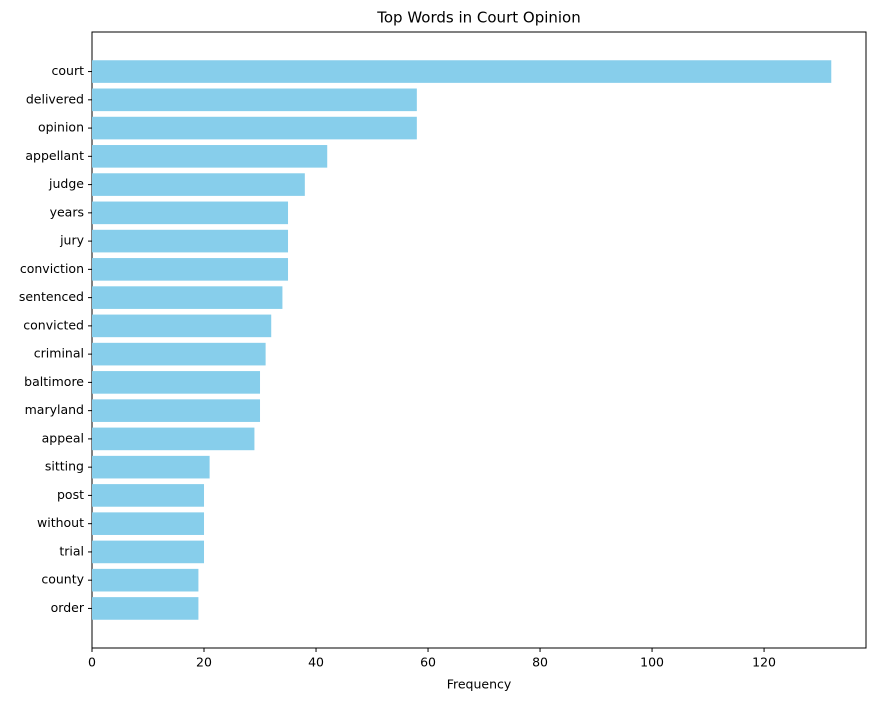  Describe the element at coordinates (204, 662) in the screenshot. I see `x-tick-label: 20` at that location.